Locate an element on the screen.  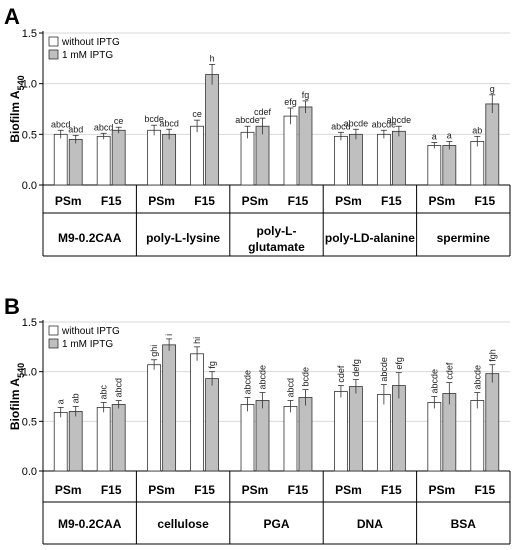
panel-letter: B is located at coordinates (12, 306).